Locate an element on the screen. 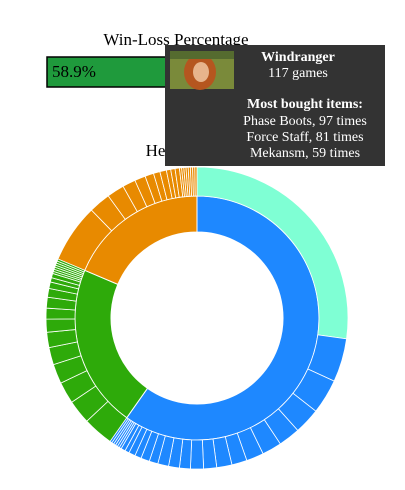 Image resolution: width=405 pixels, height=490 pixels. bar-label: 58.9% is located at coordinates (74, 71).